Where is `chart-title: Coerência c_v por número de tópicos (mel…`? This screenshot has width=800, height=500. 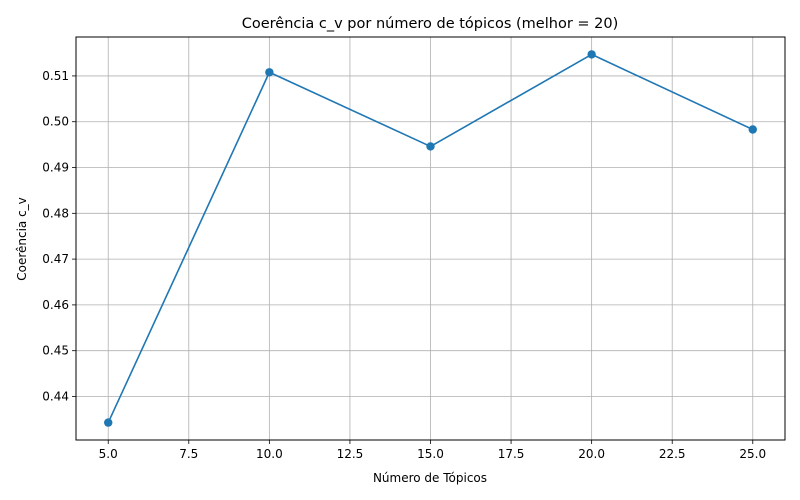
chart-title: Coerência c_v por número de tópicos (mel… is located at coordinates (430, 24).